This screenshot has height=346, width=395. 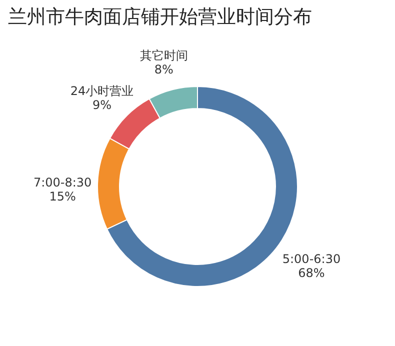 What do you see at coordinates (102, 105) in the screenshot?
I see `data-label: 9%` at bounding box center [102, 105].